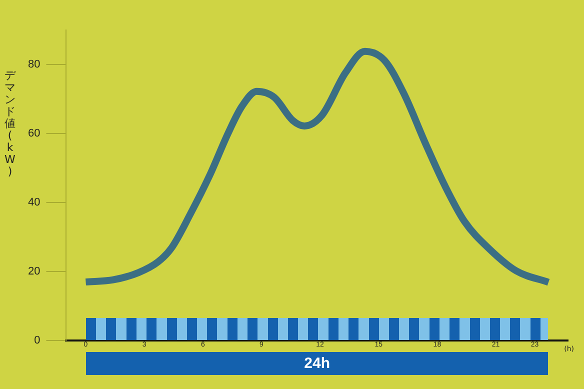 This screenshot has width=584, height=389. I want to click on y-tick-label: 40, so click(34, 202).